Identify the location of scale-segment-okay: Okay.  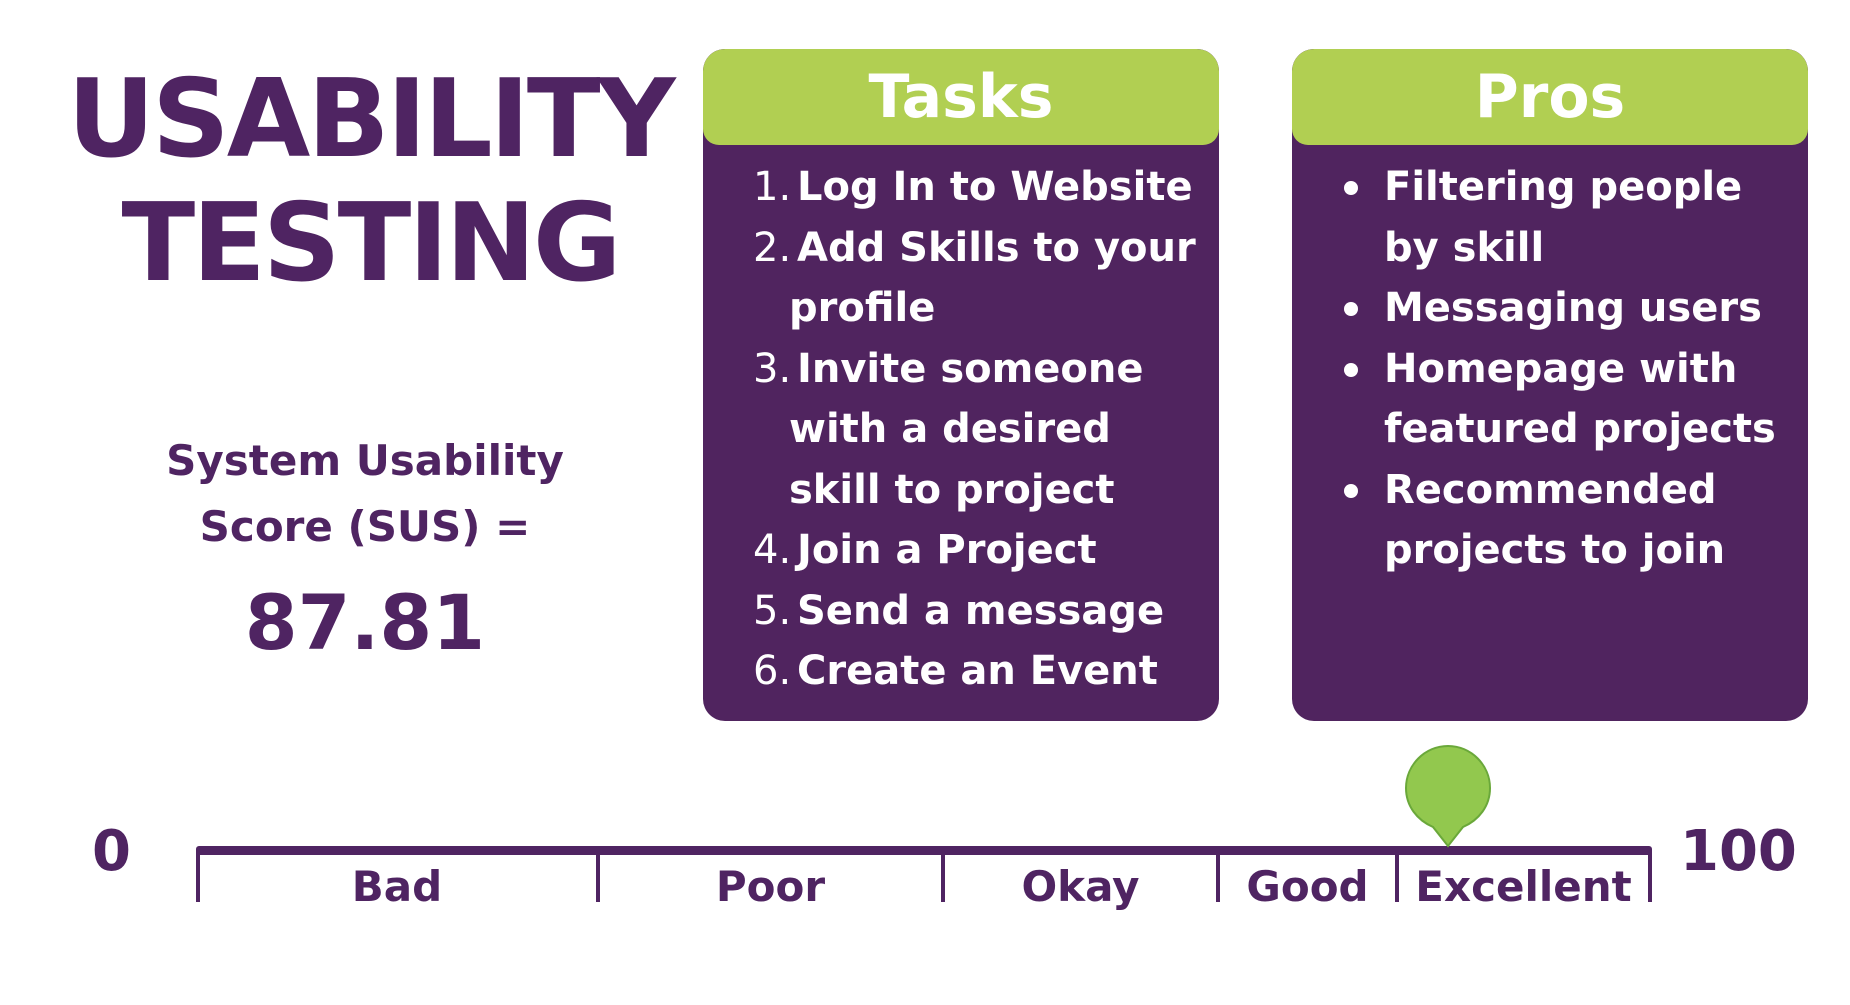
(1080, 886).